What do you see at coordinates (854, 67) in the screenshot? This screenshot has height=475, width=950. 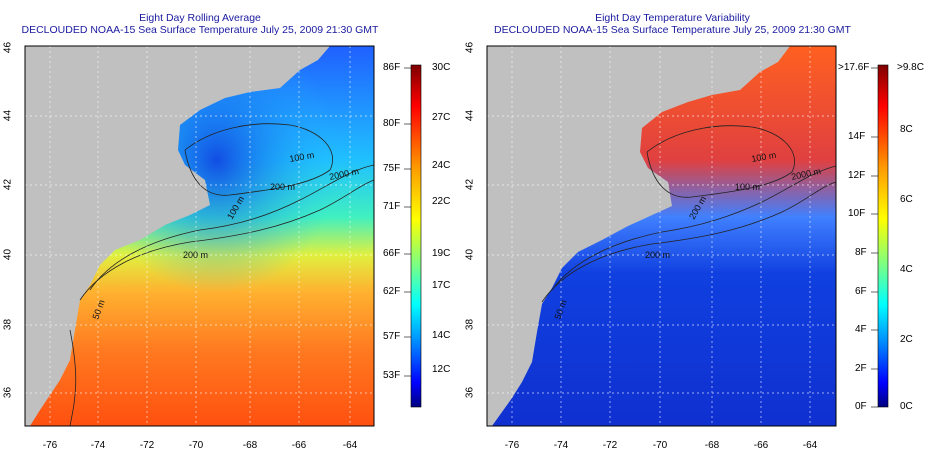 I see `right-cb-f-max: >17.6F` at bounding box center [854, 67].